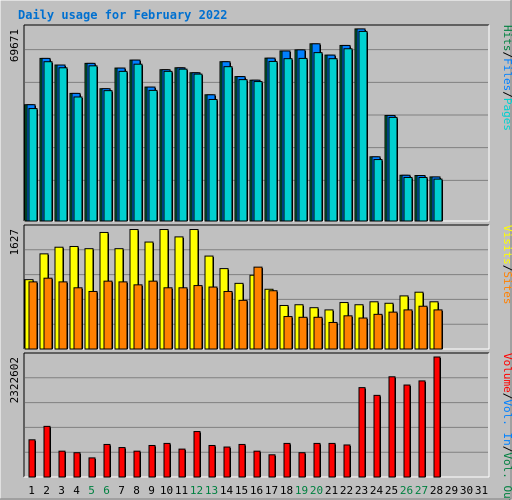 This screenshot has width=512, height=500. I want to click on x-tick-label: 31, so click(481, 490).